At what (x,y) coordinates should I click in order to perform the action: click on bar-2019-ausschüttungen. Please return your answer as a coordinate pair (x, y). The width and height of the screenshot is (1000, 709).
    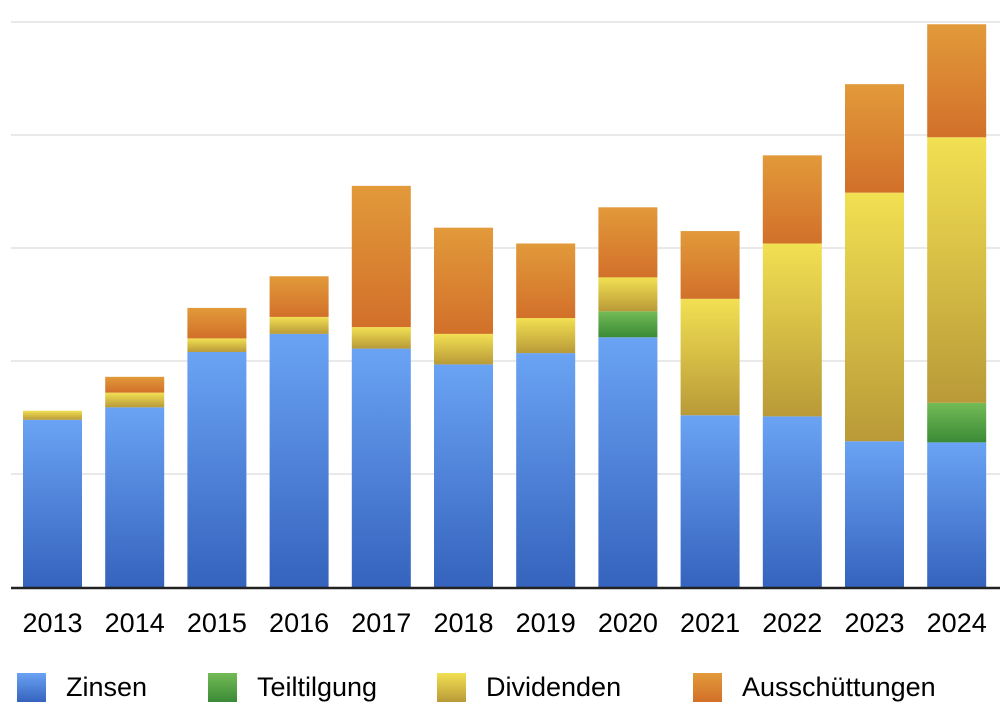
    Looking at the image, I should click on (546, 281).